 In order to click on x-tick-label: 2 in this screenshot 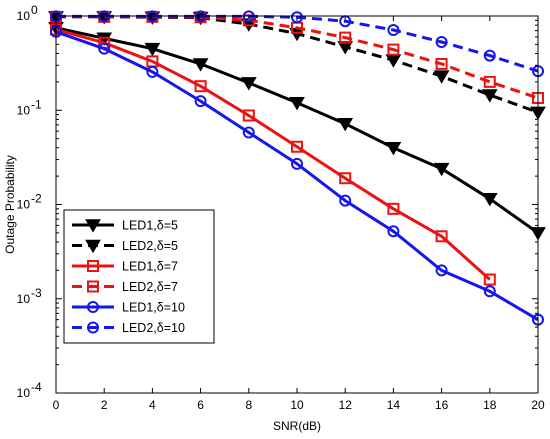, I will do `click(104, 405)`.